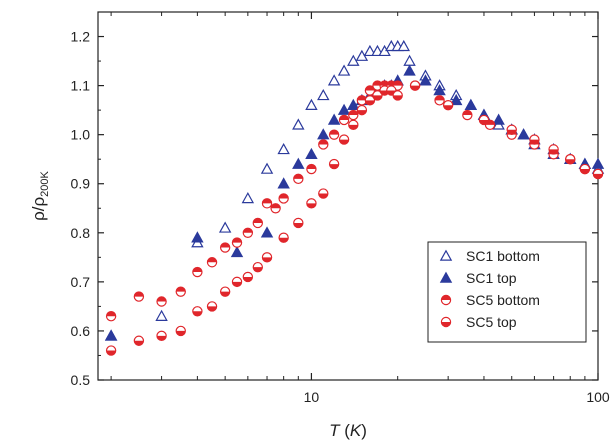 The height and width of the screenshot is (446, 614). Describe the element at coordinates (81, 282) in the screenshot. I see `y-tick-label: 0.7` at that location.